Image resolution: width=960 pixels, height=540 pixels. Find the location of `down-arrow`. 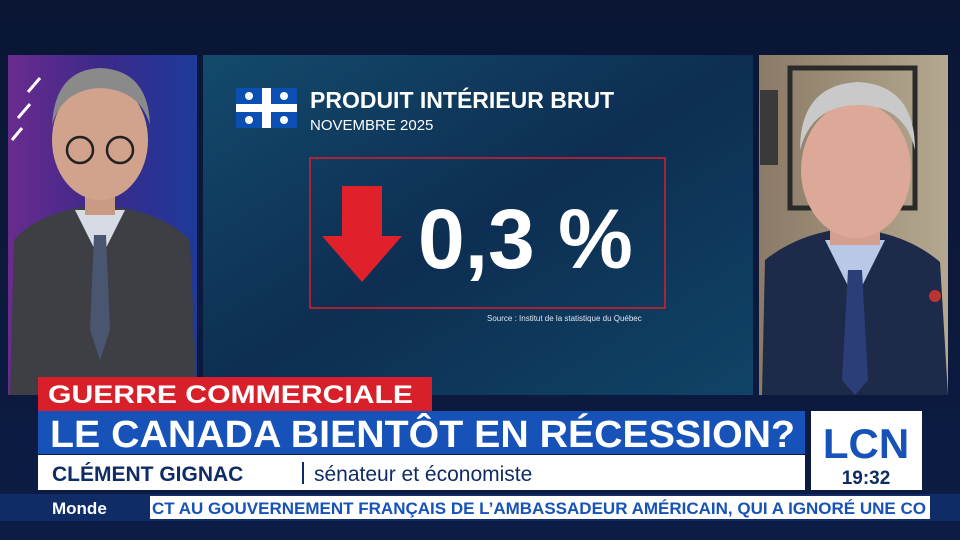

down-arrow is located at coordinates (362, 234).